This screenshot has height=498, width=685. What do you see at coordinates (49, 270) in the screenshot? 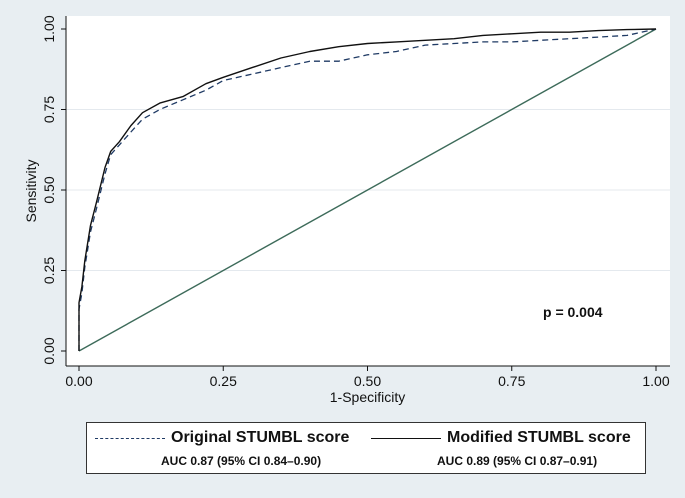
I see `y-tick-label: 0.25` at bounding box center [49, 270].